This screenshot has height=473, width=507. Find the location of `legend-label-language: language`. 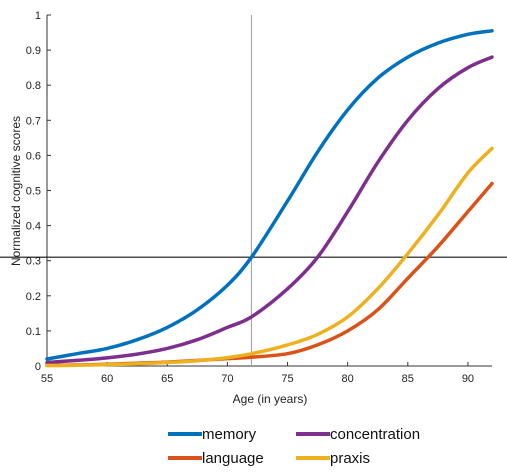

legend-label-language: language is located at coordinates (233, 458).